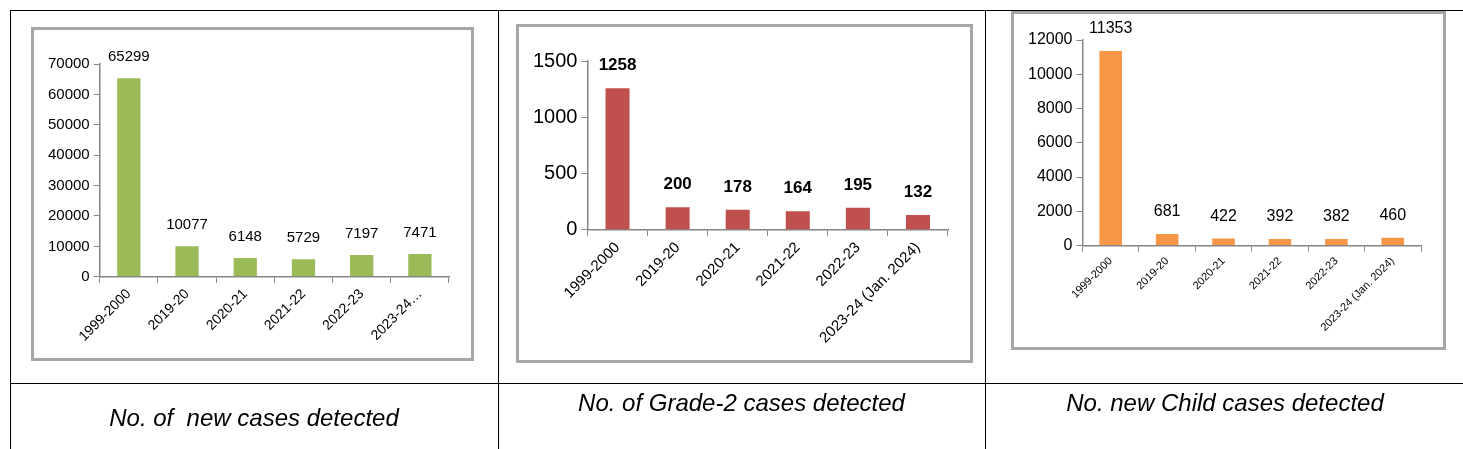 Image resolution: width=1463 pixels, height=449 pixels. What do you see at coordinates (1111, 28) in the screenshot?
I see `data-label: 11353` at bounding box center [1111, 28].